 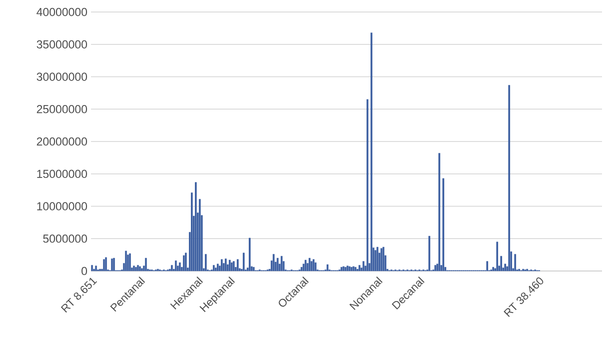 What do you see at coordinates (62, 141) in the screenshot?
I see `y-tick-label: 20000000` at bounding box center [62, 141].